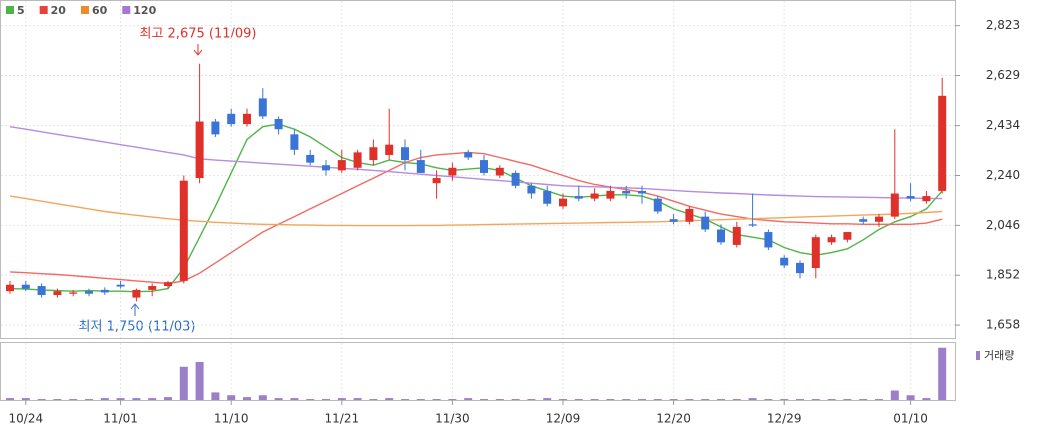 The width and height of the screenshot is (1050, 434). I want to click on legend-label: 20, so click(59, 10).